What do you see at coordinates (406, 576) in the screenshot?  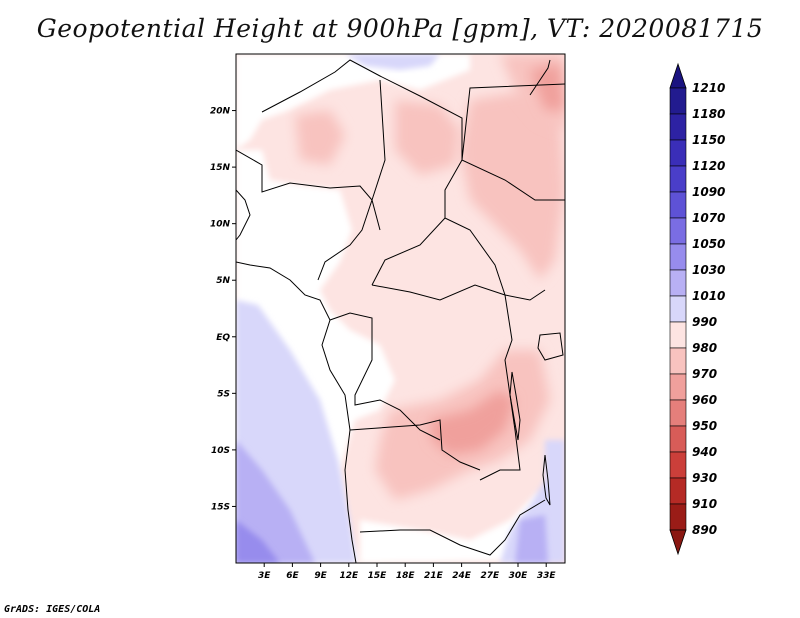 I see `lon-tick-label: 18E` at bounding box center [406, 576].